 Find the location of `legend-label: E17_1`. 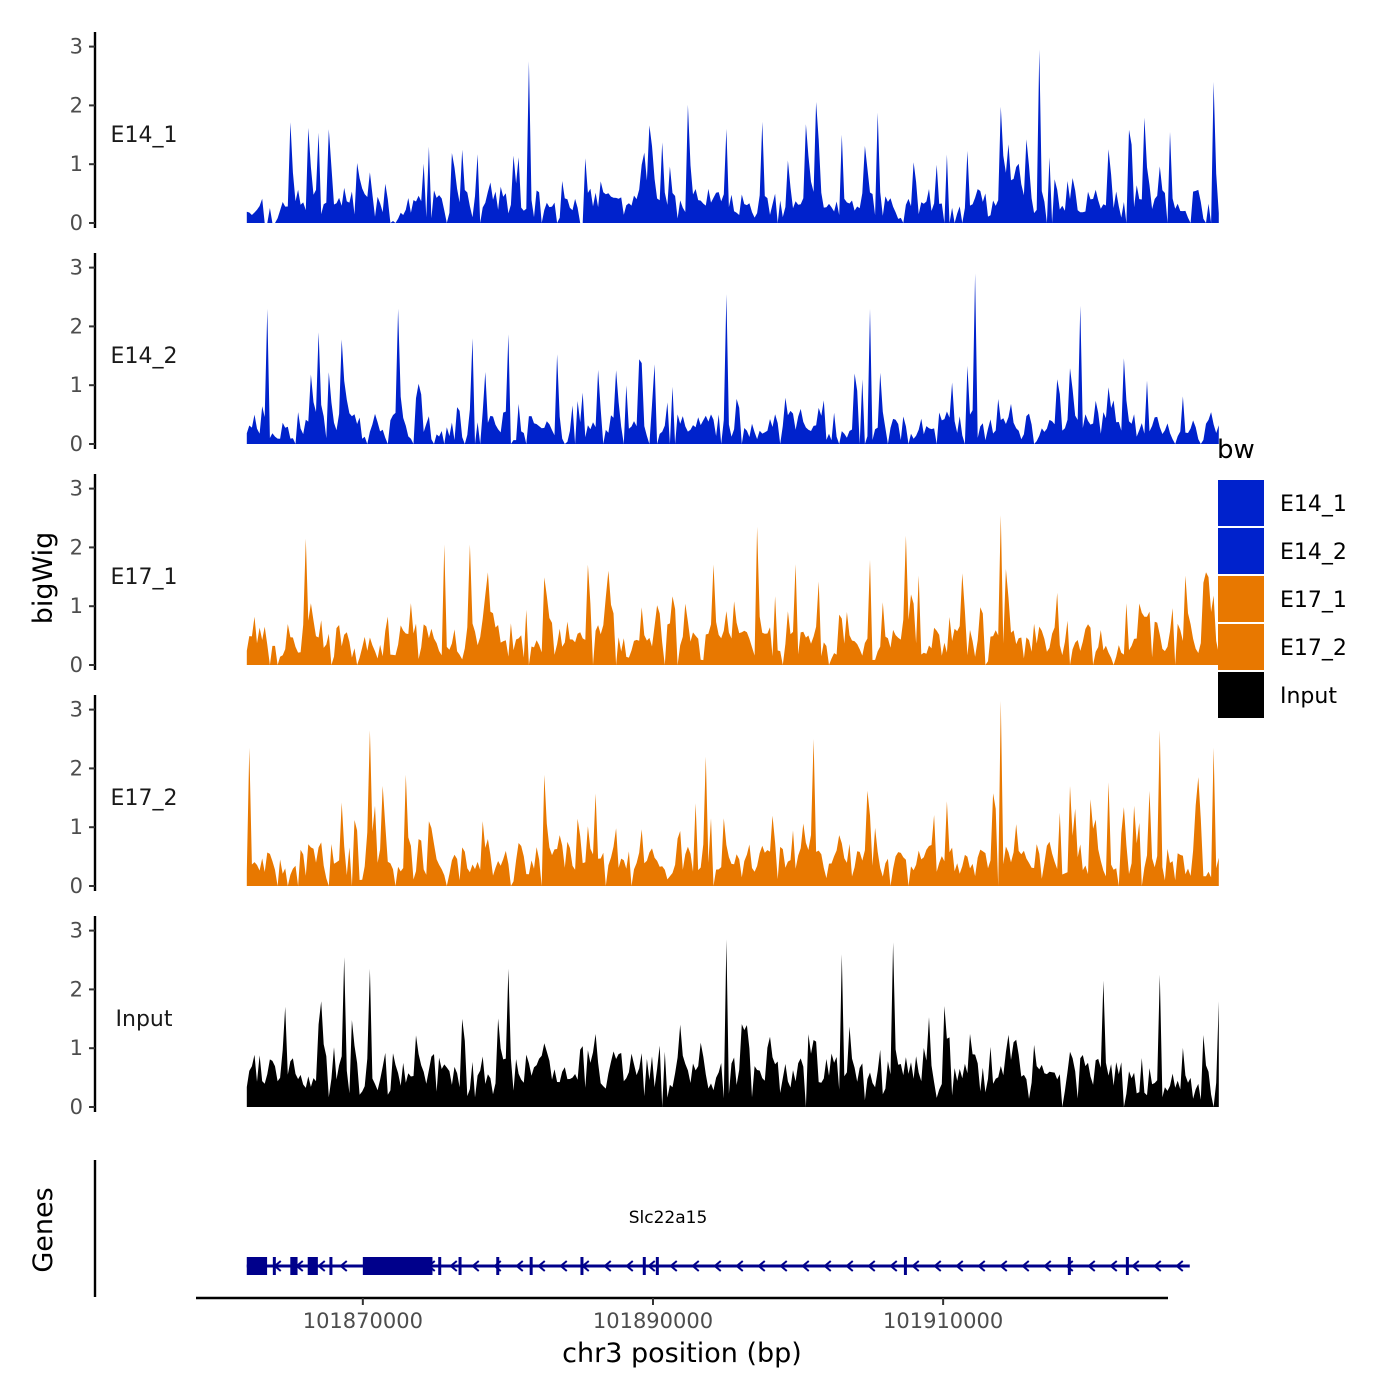

legend-label: E17_1 is located at coordinates (1313, 600).